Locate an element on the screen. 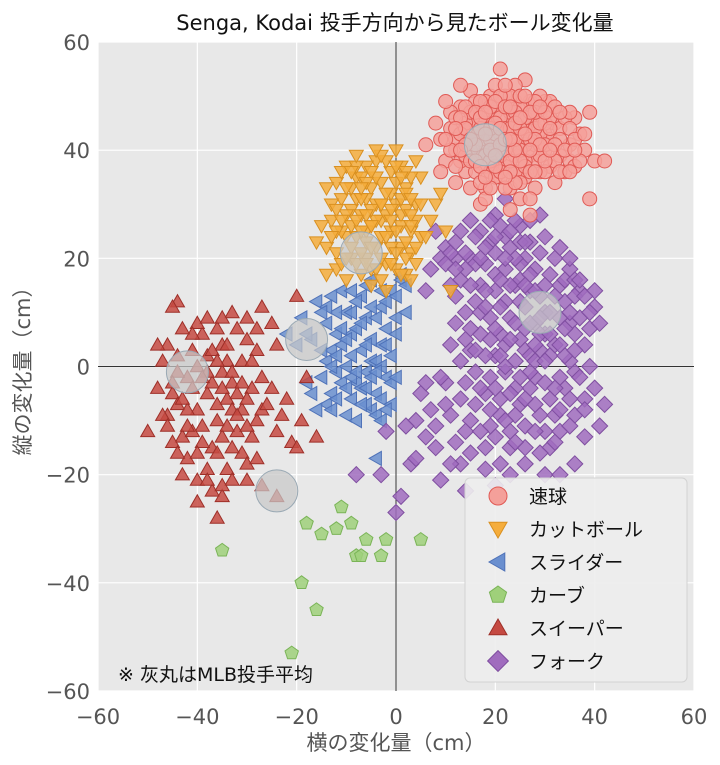  y-tick-label: 20 is located at coordinates (76, 259).